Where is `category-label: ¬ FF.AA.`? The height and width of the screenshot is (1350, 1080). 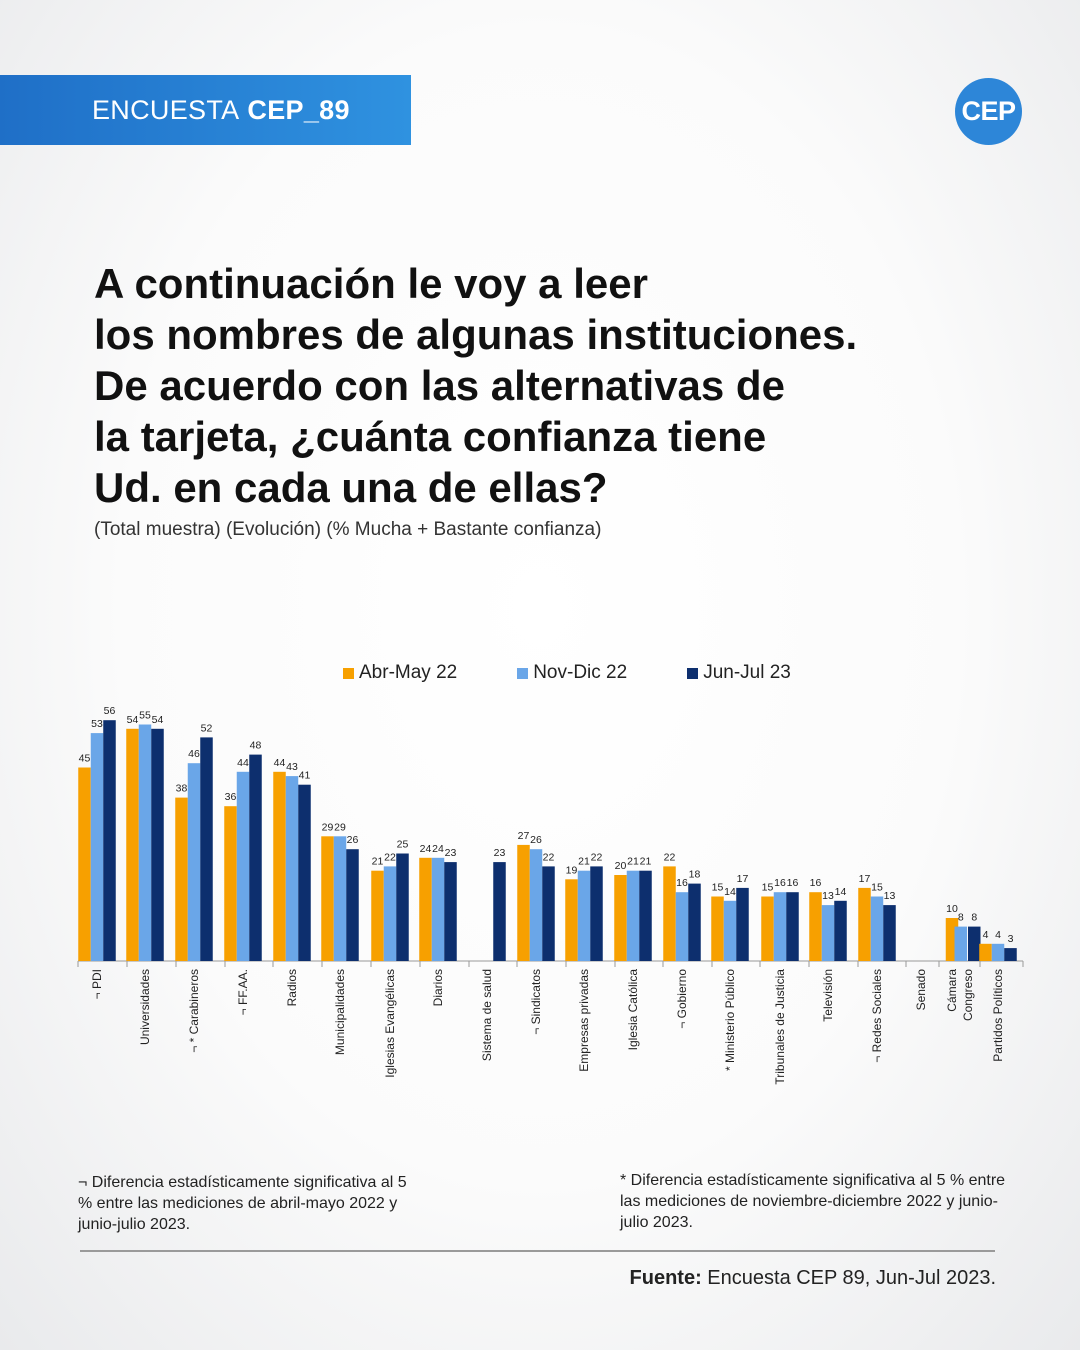 category-label: ¬ FF.AA. is located at coordinates (243, 992).